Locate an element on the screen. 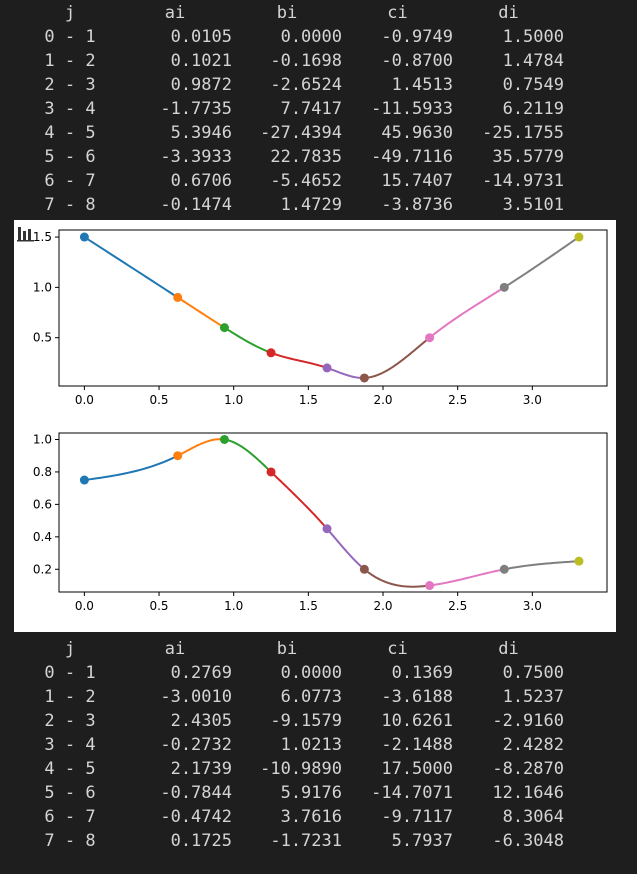  table-cell: 2.1739 is located at coordinates (201, 769).